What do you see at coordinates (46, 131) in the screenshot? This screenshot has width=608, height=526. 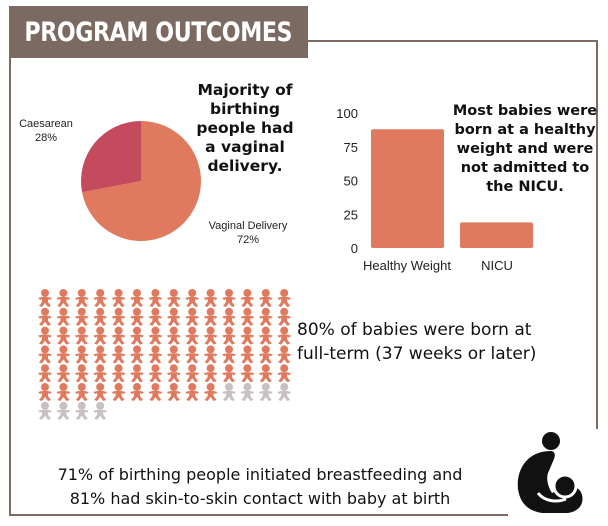 I see `caesarean-label: Caesarean 28%` at bounding box center [46, 131].